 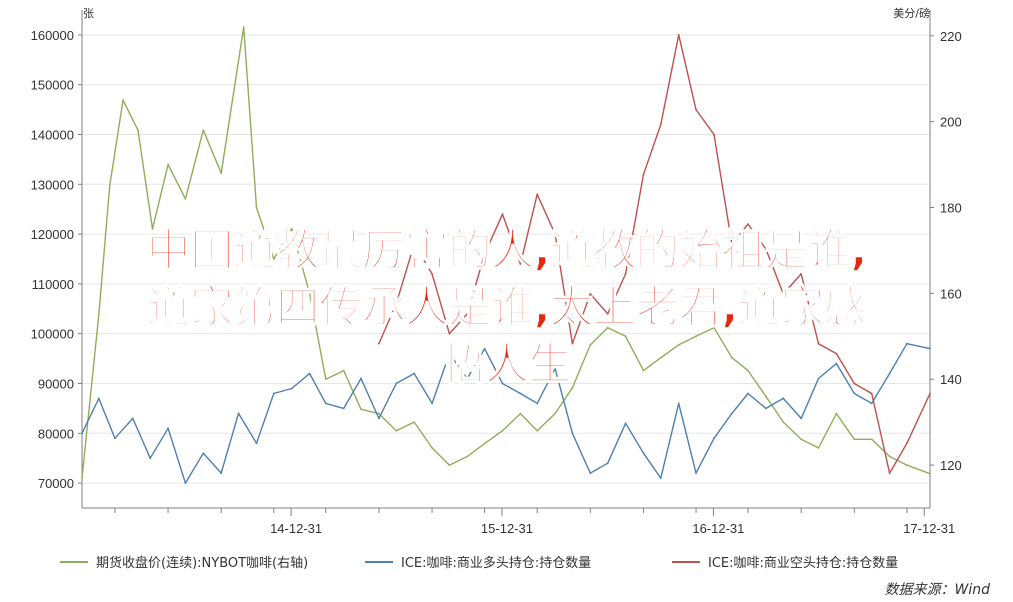 I want to click on right-tick-label: 180, so click(x=951, y=207).